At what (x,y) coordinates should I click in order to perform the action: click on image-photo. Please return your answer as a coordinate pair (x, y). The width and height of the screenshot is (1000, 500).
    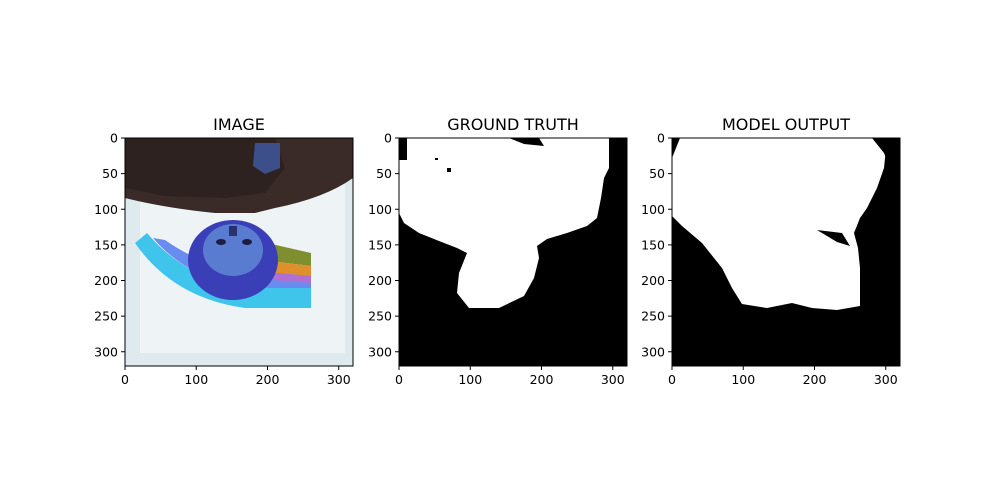
    Looking at the image, I should click on (239, 252).